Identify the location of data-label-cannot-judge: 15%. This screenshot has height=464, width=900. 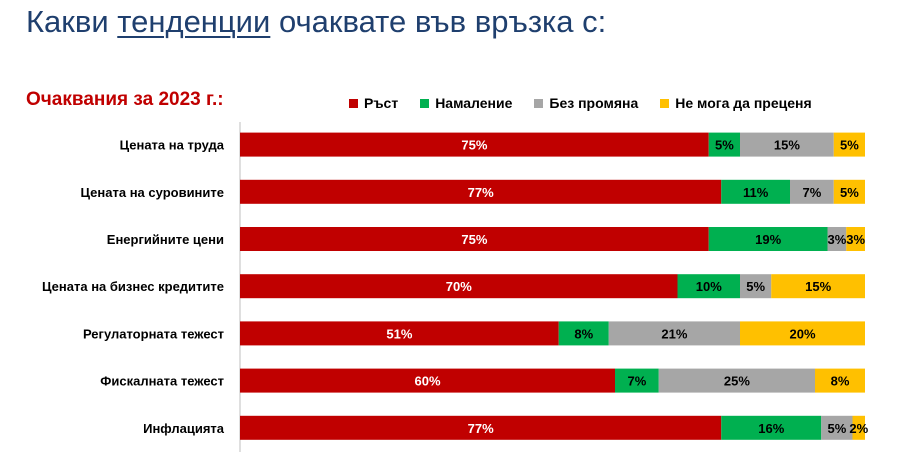
(818, 286).